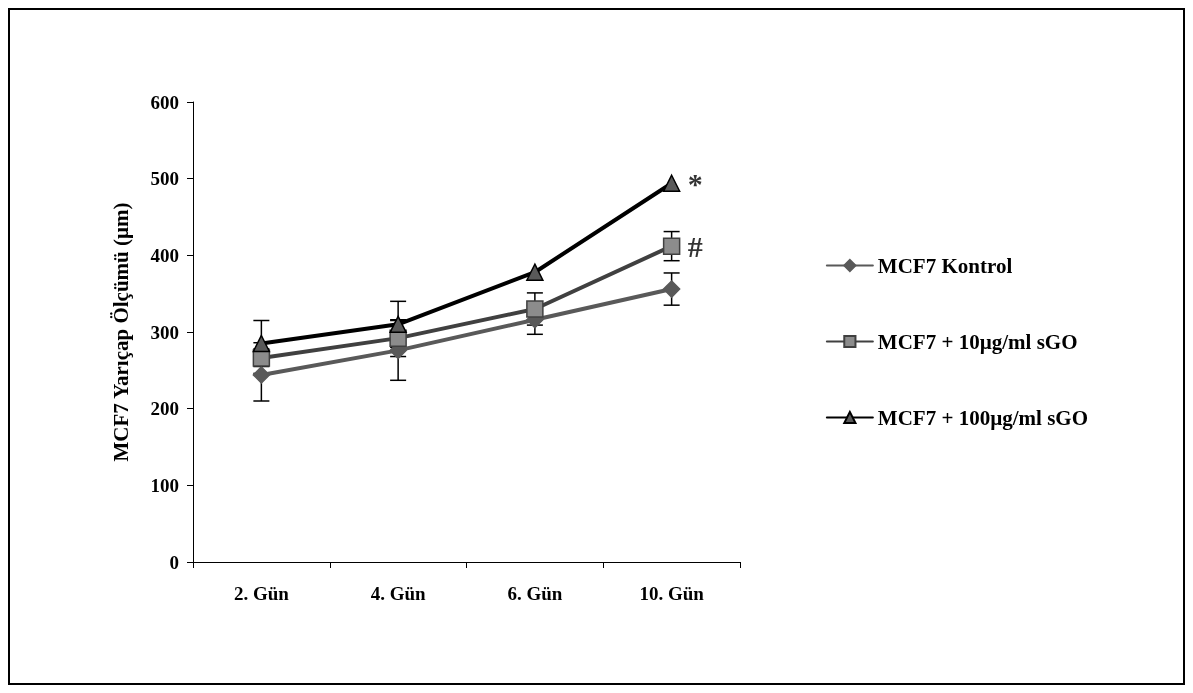  Describe the element at coordinates (945, 265) in the screenshot. I see `legend-label: MCF7 Kontrol` at that location.